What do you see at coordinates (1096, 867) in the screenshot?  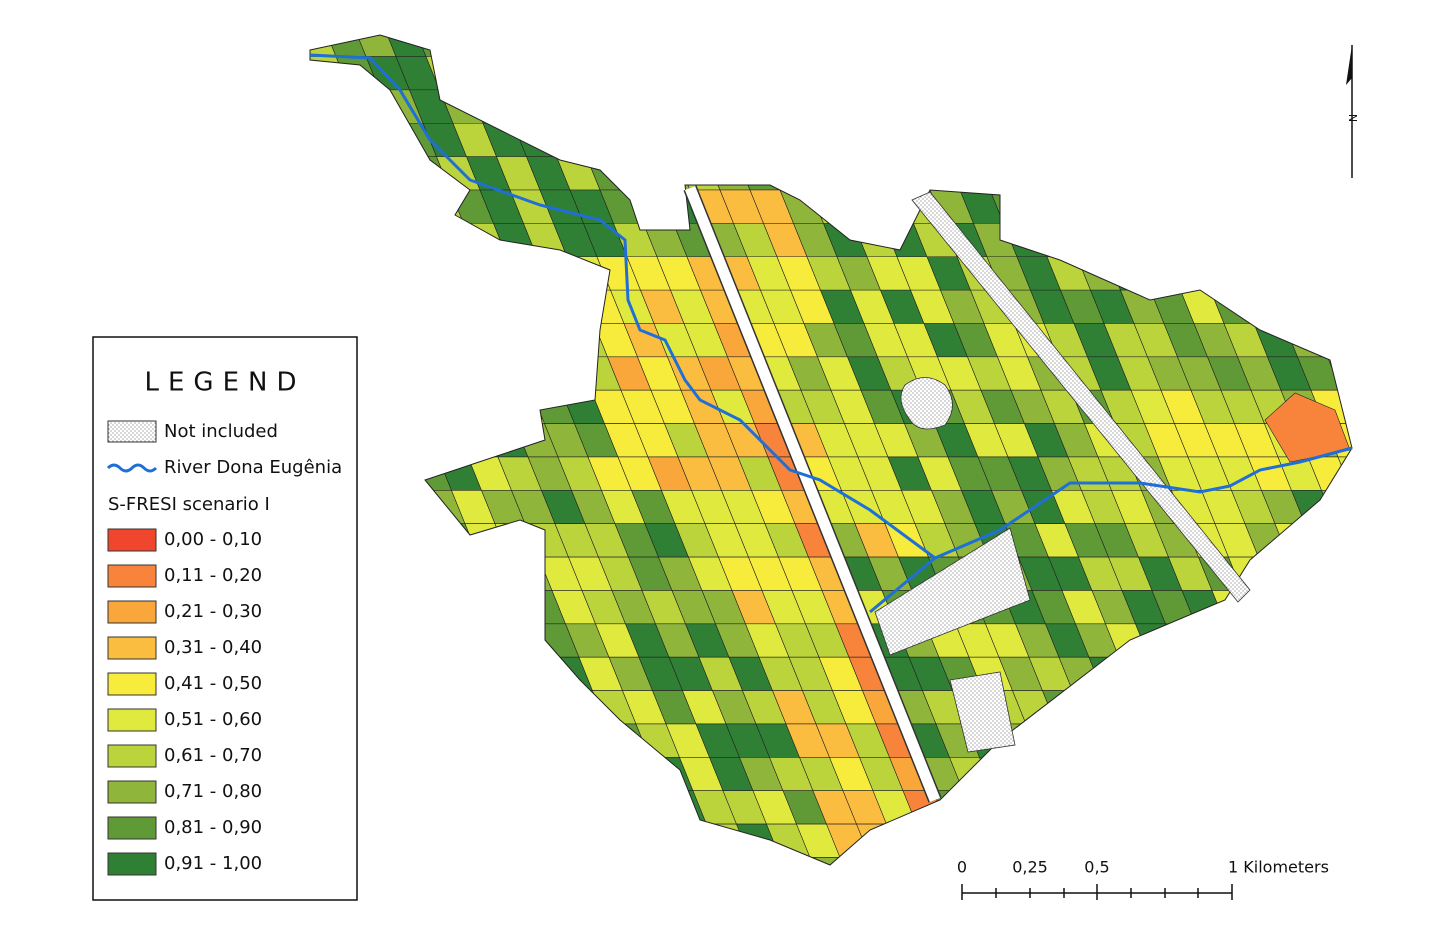 I see `scale-label: 0,5` at bounding box center [1096, 867].